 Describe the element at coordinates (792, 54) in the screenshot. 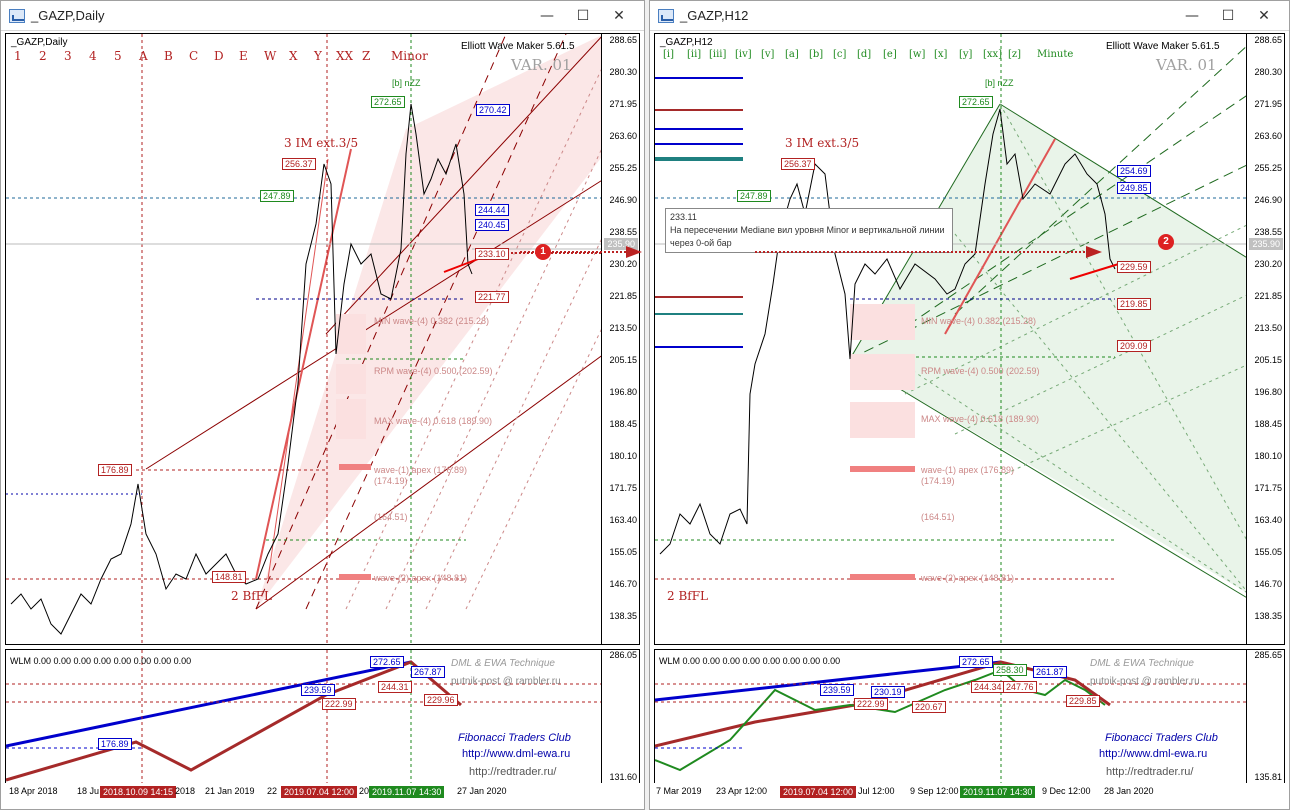

I see `right-wave-letter: [a]` at that location.